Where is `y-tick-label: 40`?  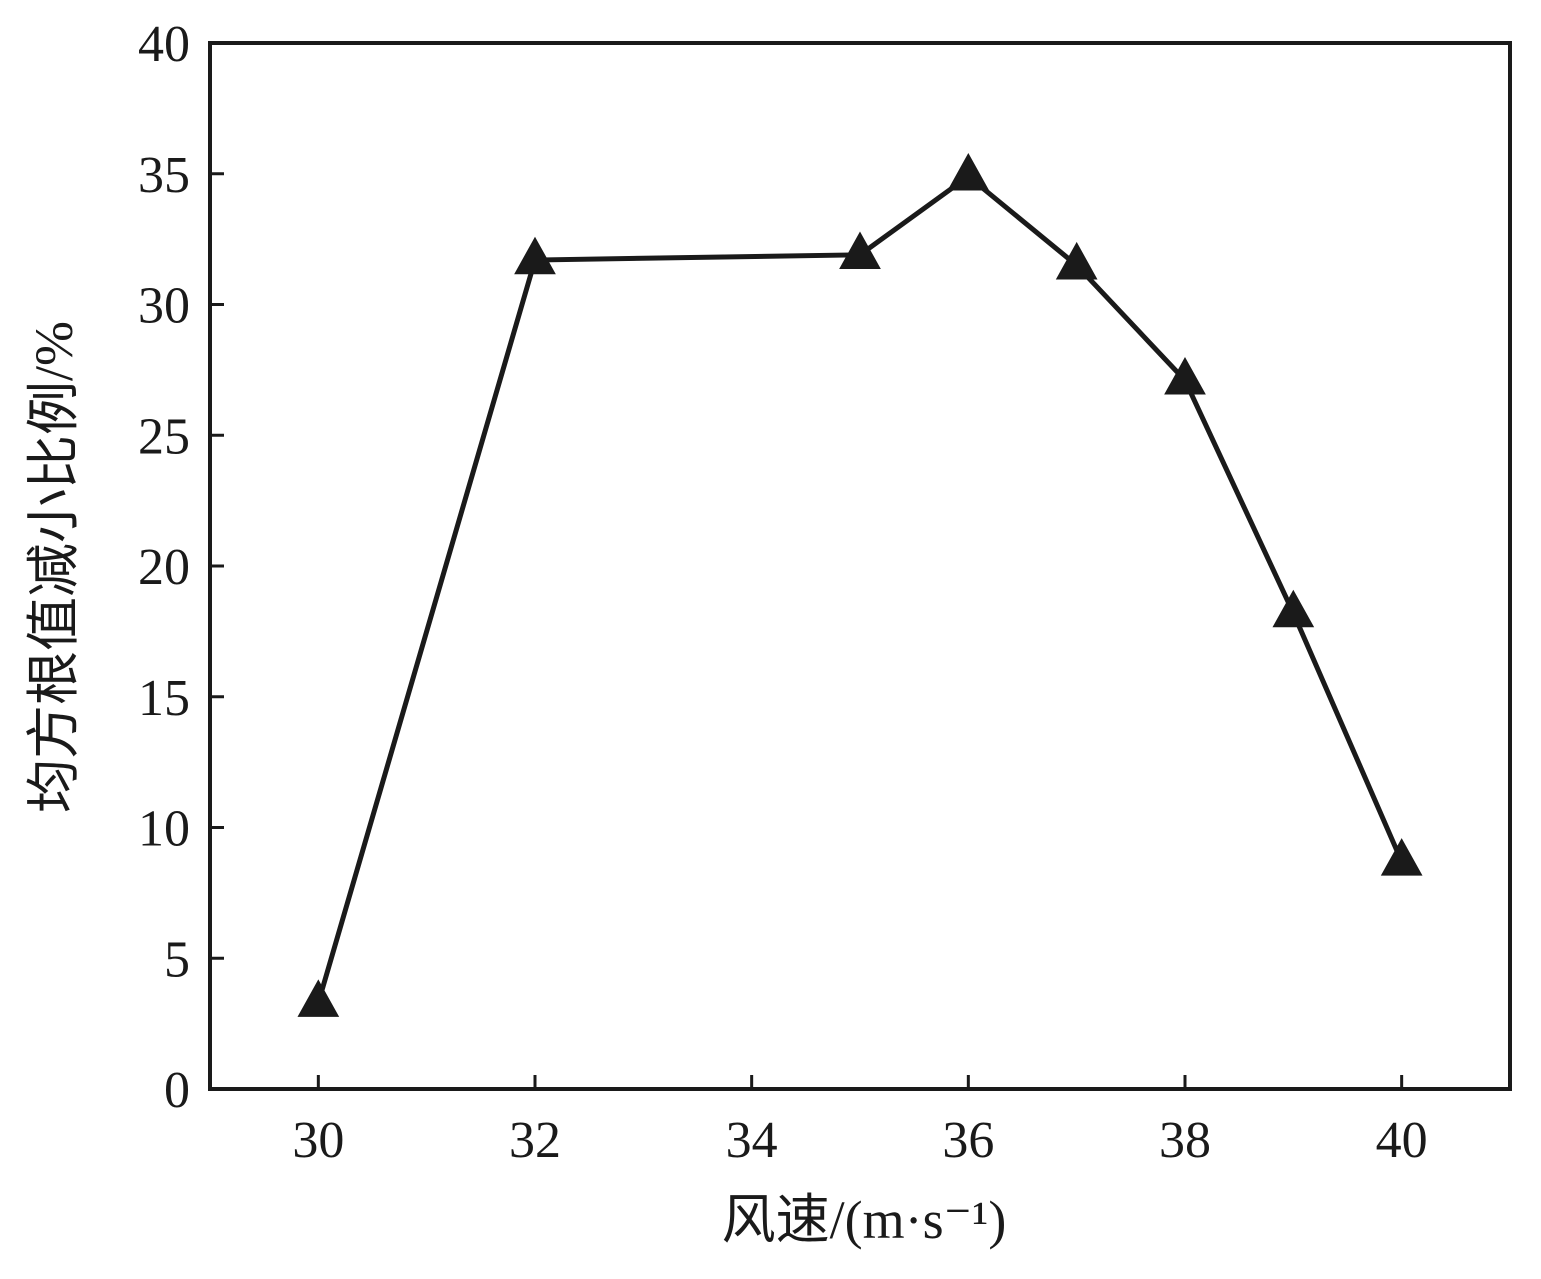
y-tick-label: 40 is located at coordinates (164, 44).